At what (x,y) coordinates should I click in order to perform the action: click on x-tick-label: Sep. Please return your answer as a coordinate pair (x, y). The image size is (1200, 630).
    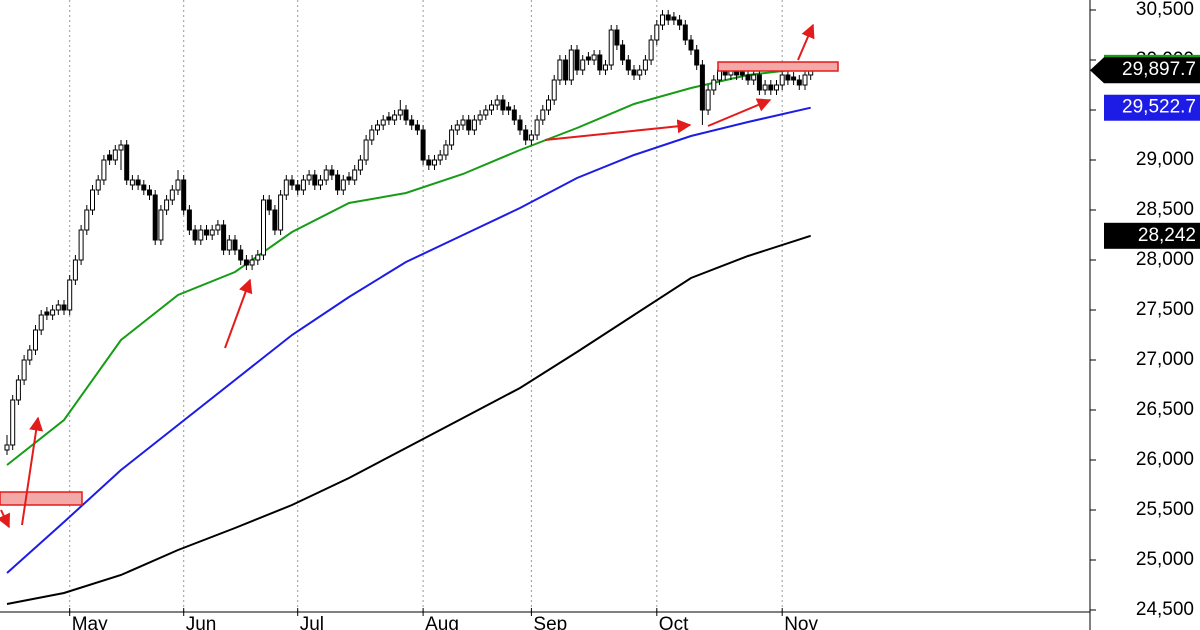
    Looking at the image, I should click on (550, 622).